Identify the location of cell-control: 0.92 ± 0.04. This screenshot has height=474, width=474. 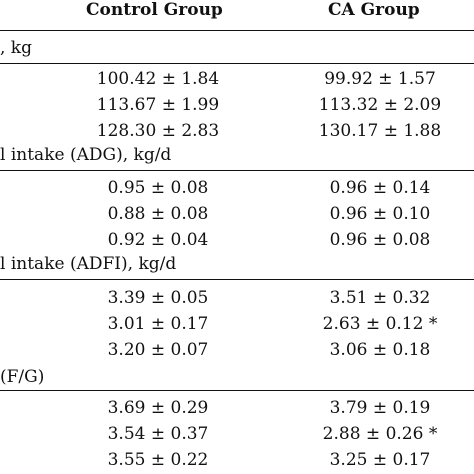
(158, 240).